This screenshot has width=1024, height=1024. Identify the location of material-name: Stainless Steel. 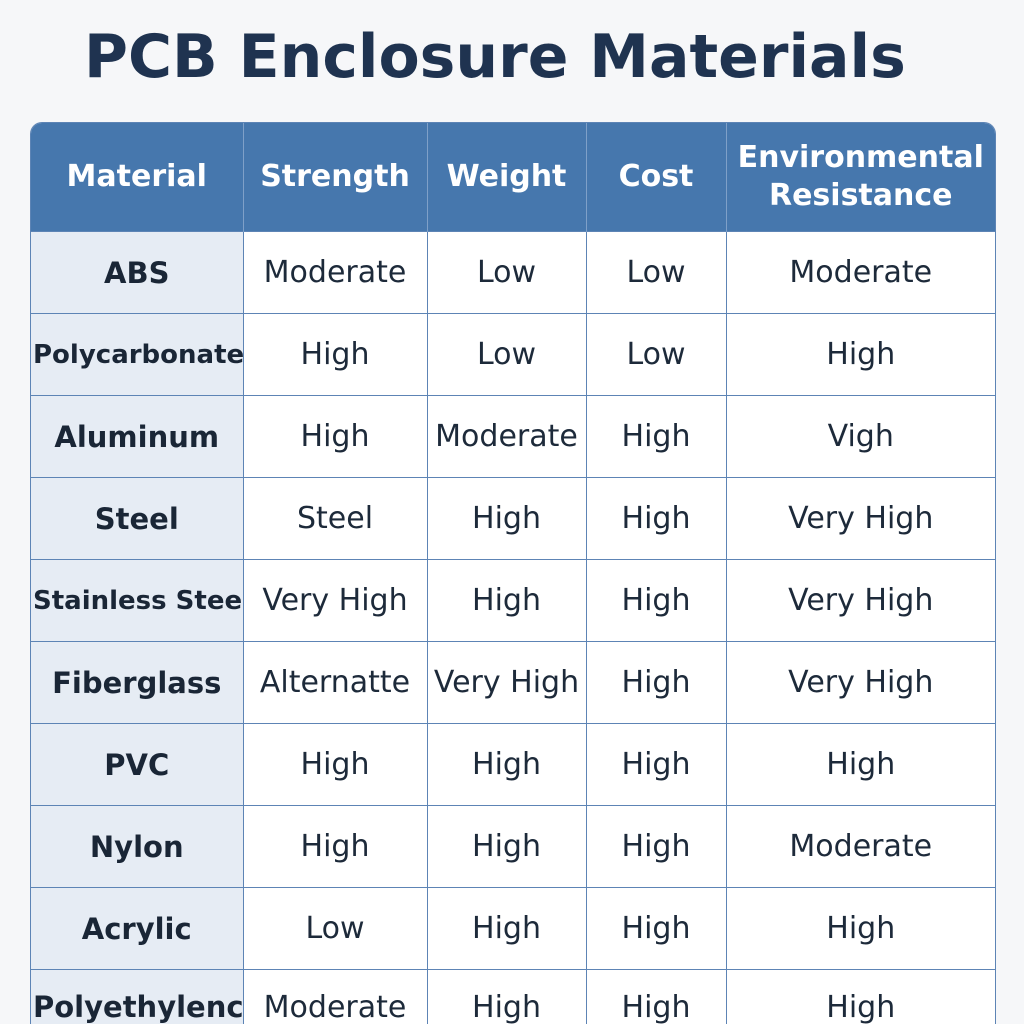
(137, 600).